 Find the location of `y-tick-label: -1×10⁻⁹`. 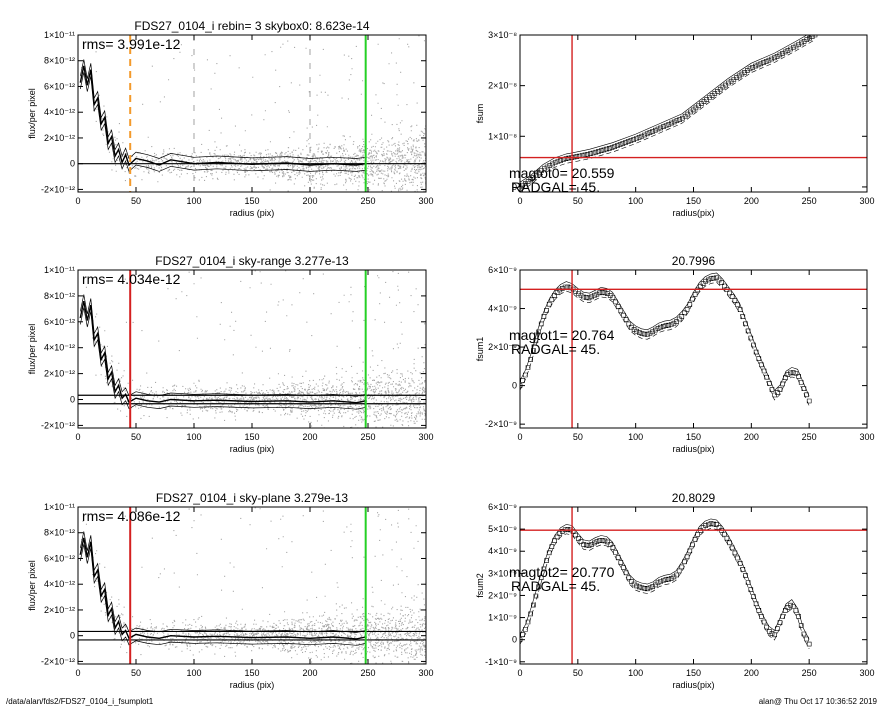

y-tick-label: -1×10⁻⁹ is located at coordinates (501, 662).